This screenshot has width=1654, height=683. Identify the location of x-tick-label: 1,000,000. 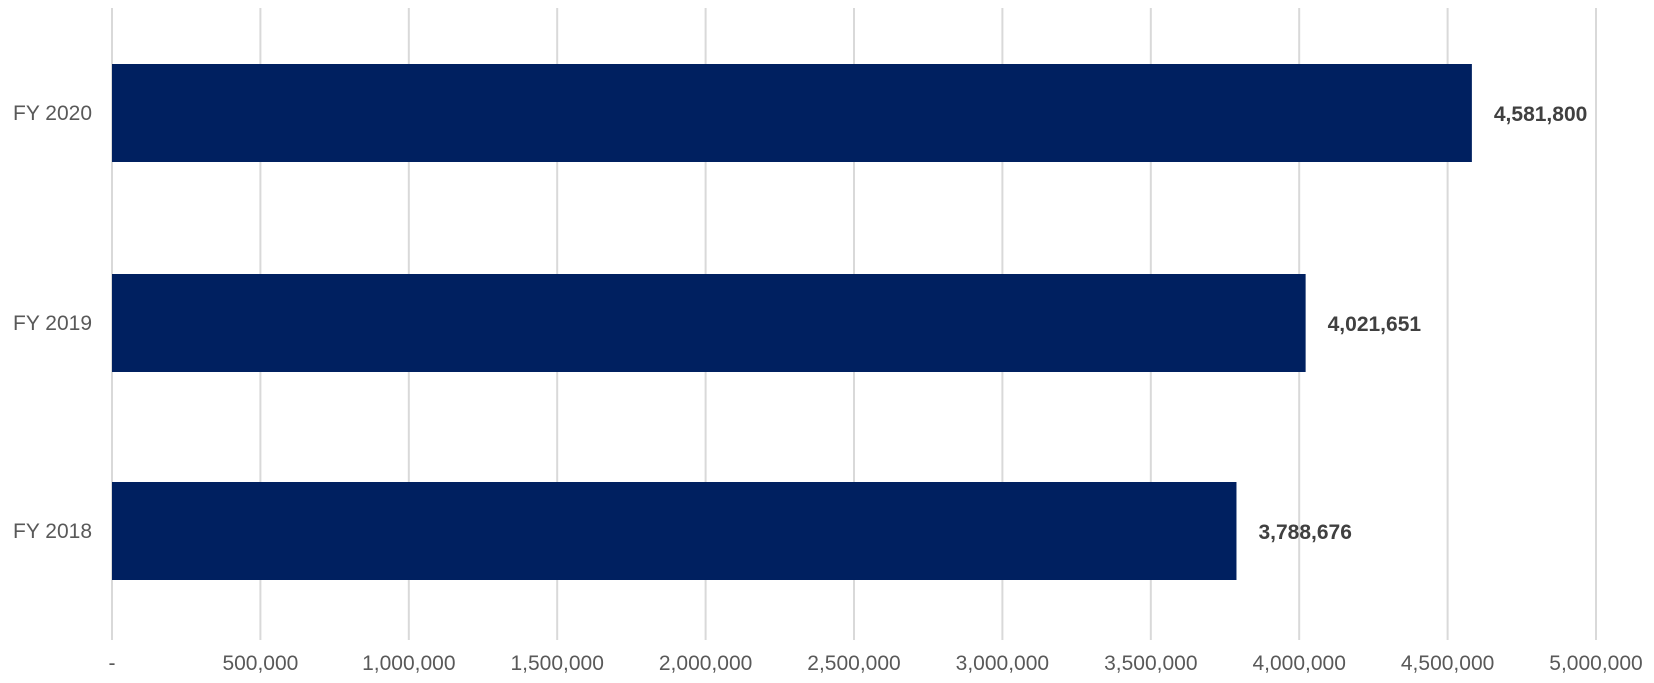
(408, 663).